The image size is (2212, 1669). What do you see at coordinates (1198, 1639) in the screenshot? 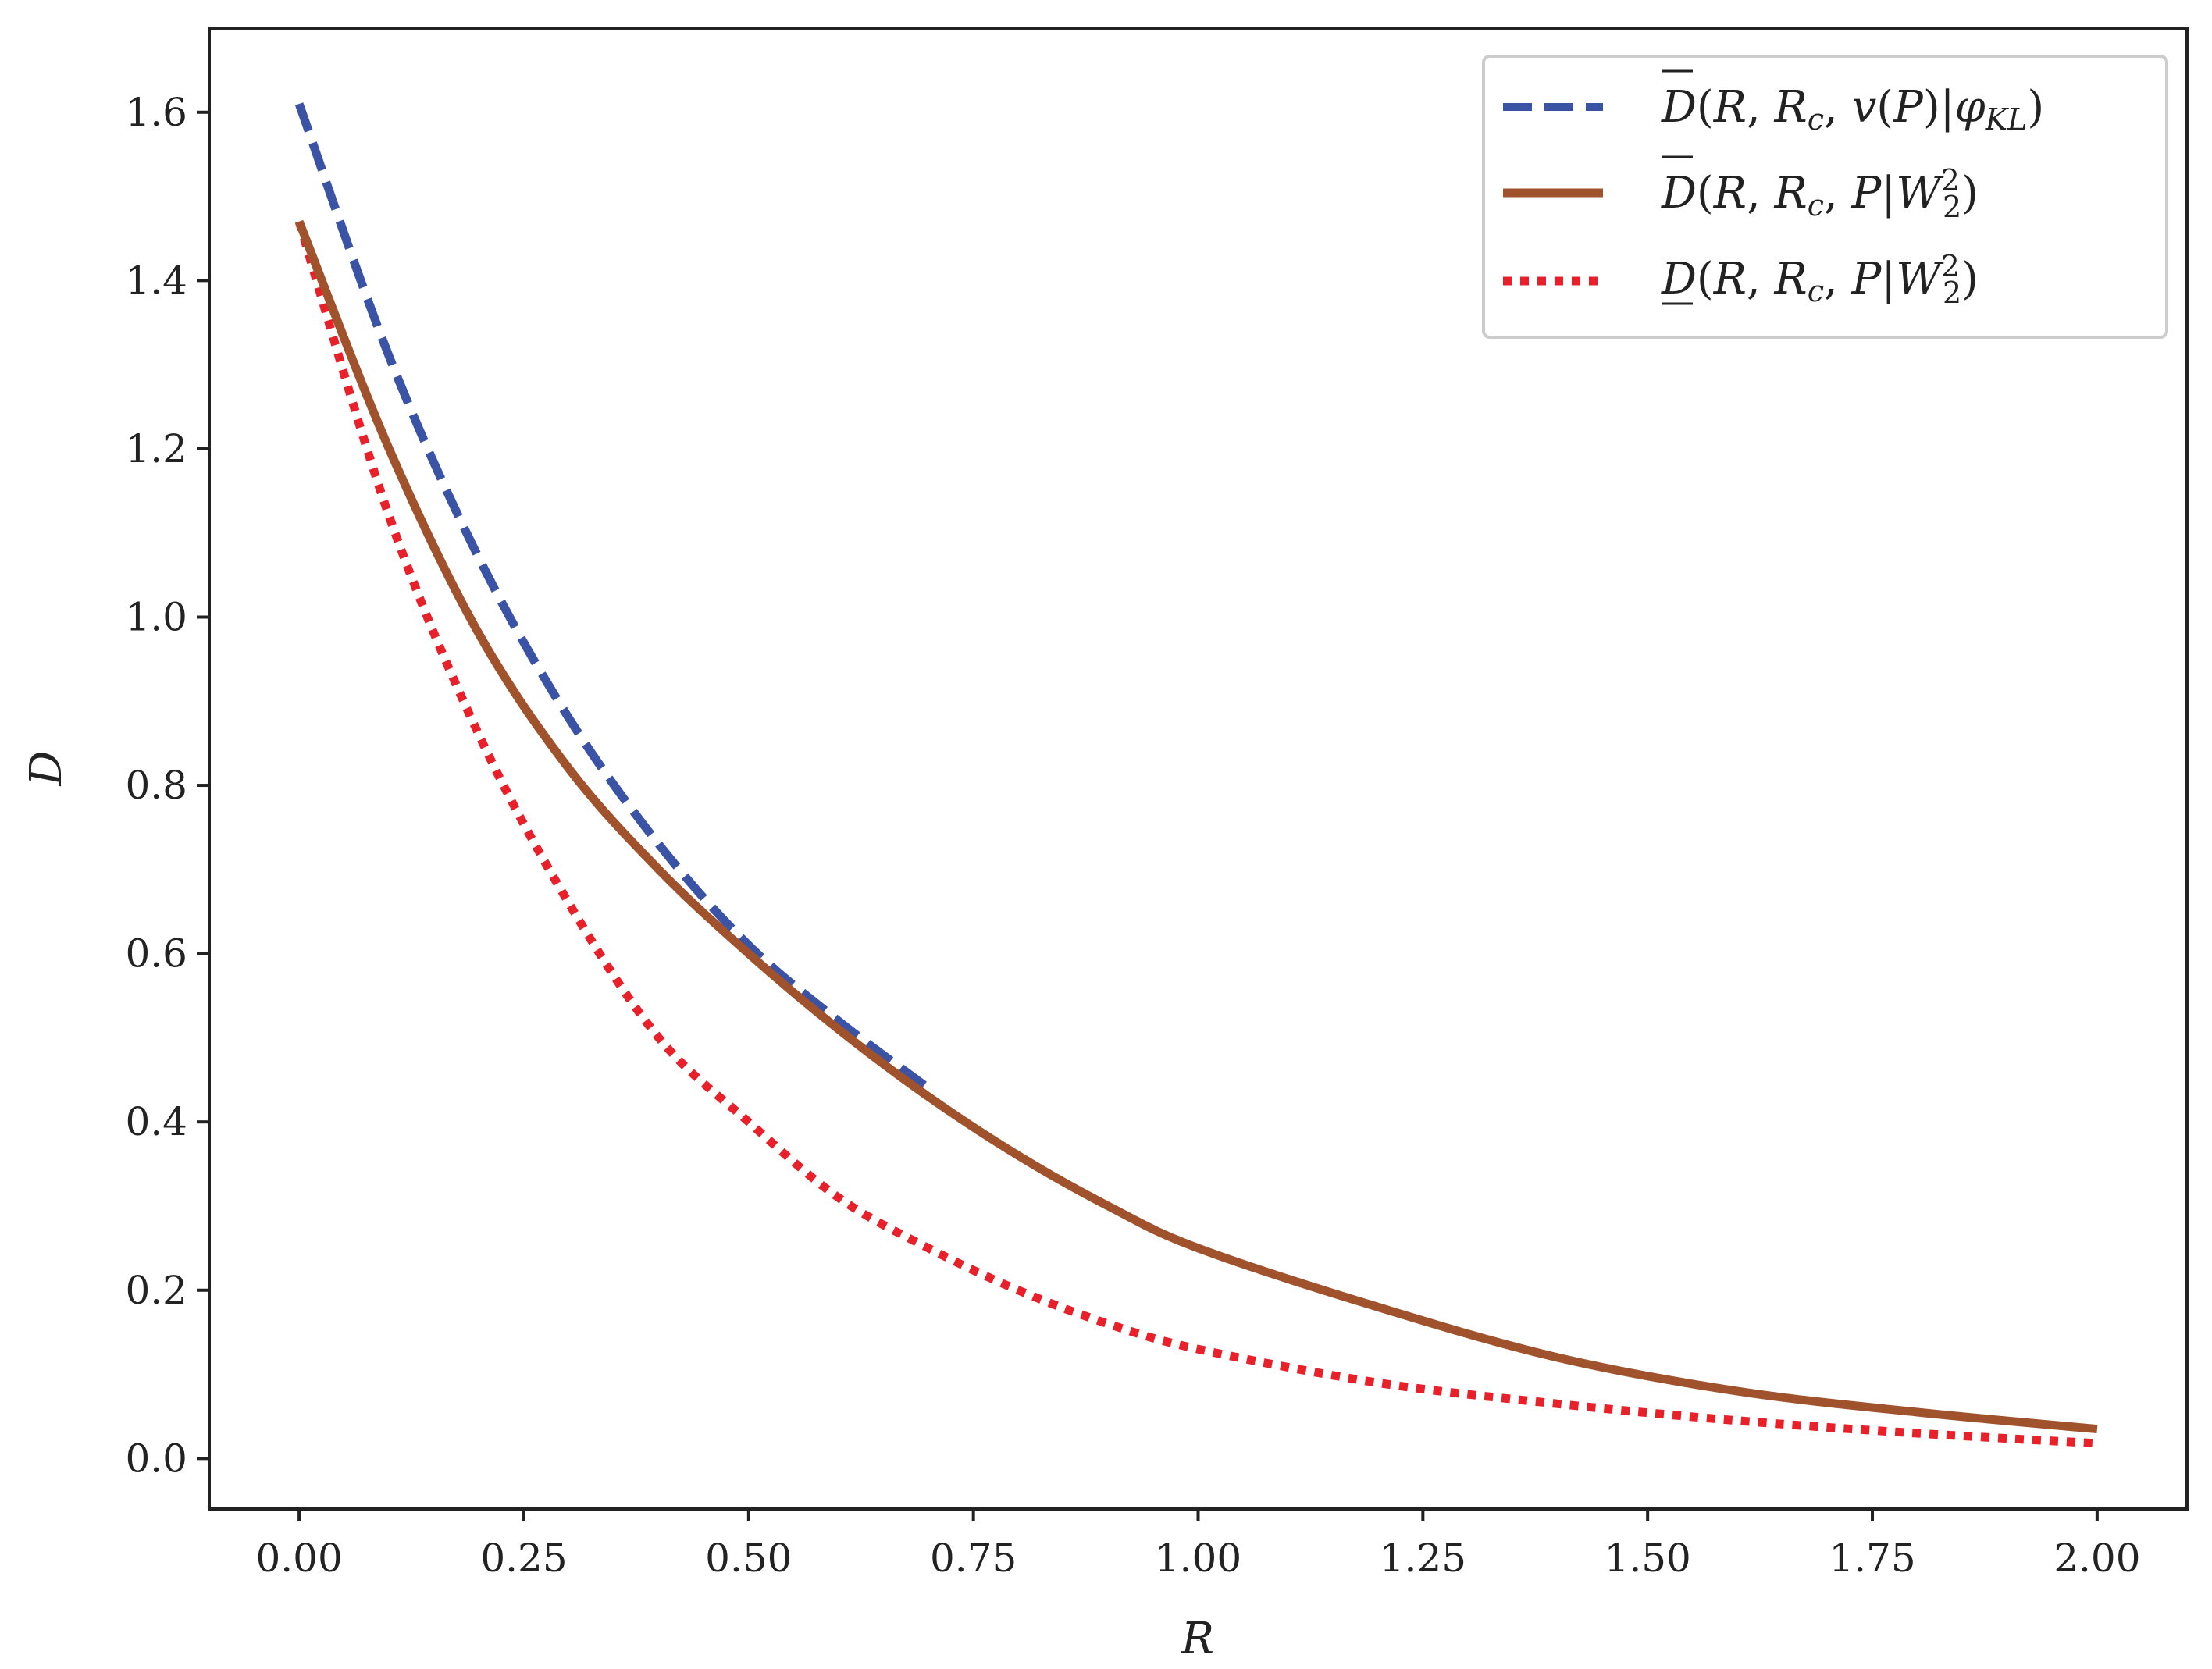
I see `x-axis-label: R` at bounding box center [1198, 1639].